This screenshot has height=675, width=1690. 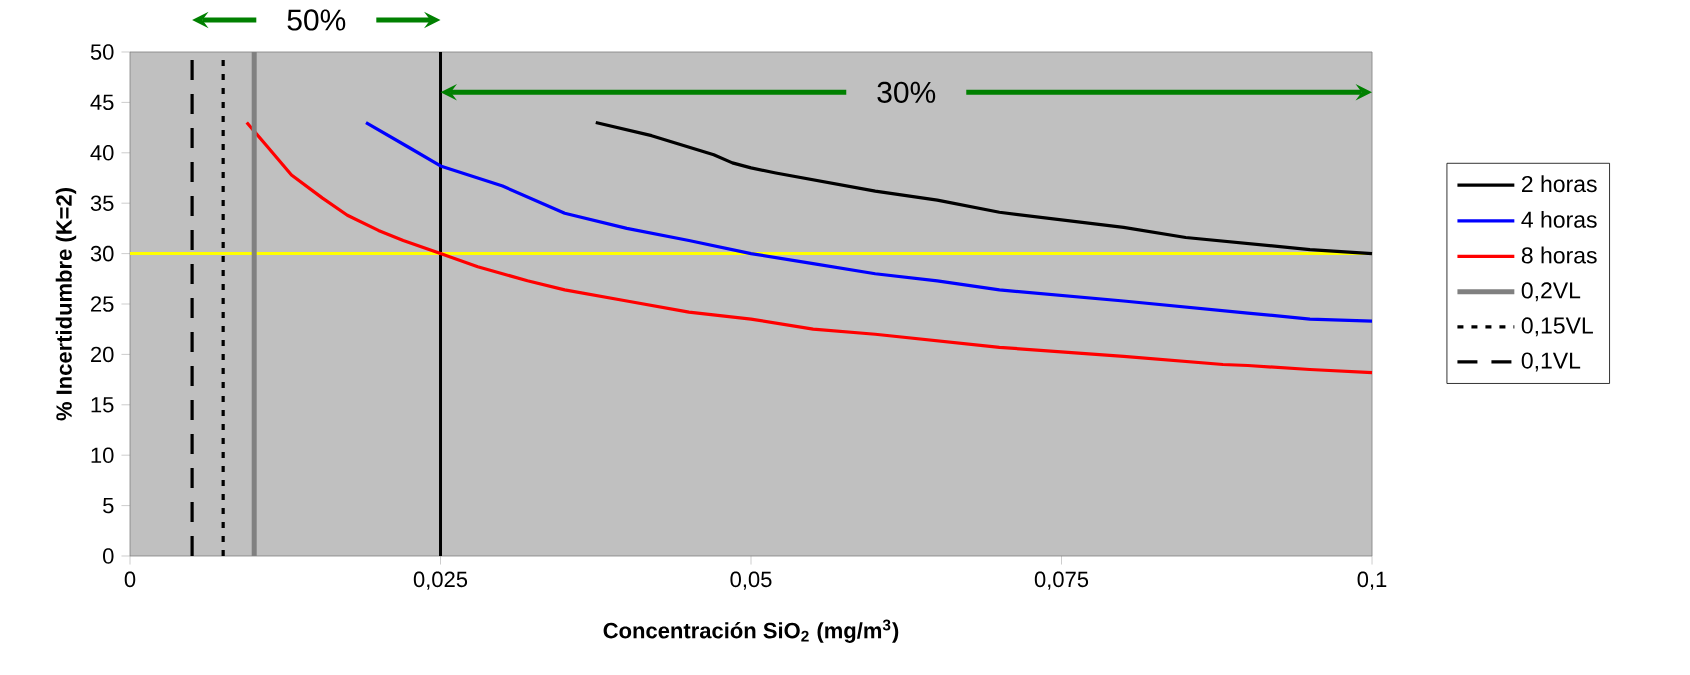 What do you see at coordinates (108, 505) in the screenshot?
I see `y-tick-label: 5` at bounding box center [108, 505].